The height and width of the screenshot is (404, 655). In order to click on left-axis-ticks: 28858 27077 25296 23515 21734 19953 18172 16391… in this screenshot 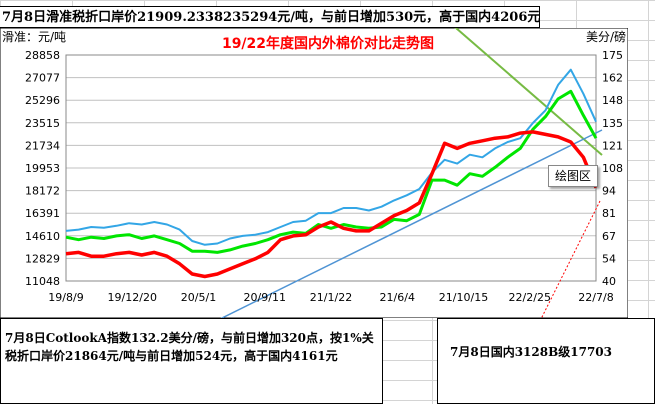, I will do `click(42, 168)`.